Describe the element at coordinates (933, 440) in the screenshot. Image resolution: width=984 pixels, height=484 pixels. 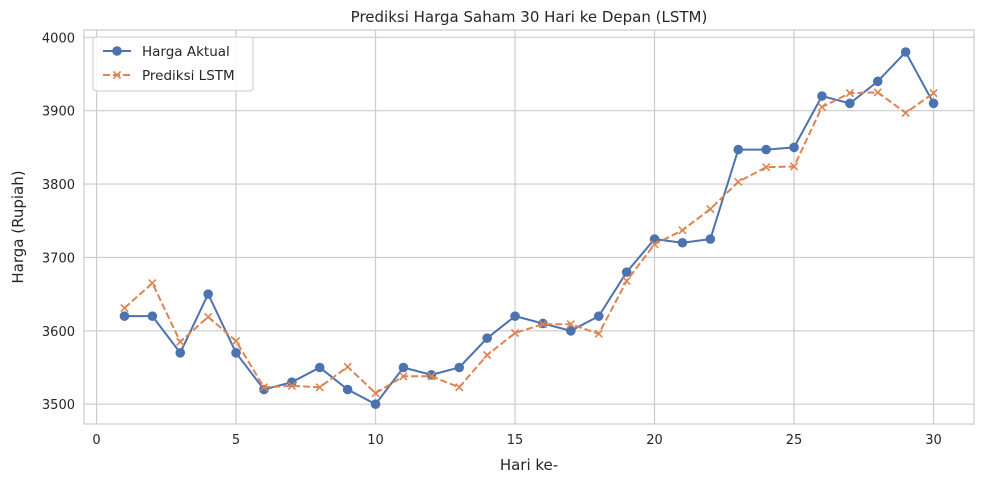
I see `x-tick-label: 30` at that location.